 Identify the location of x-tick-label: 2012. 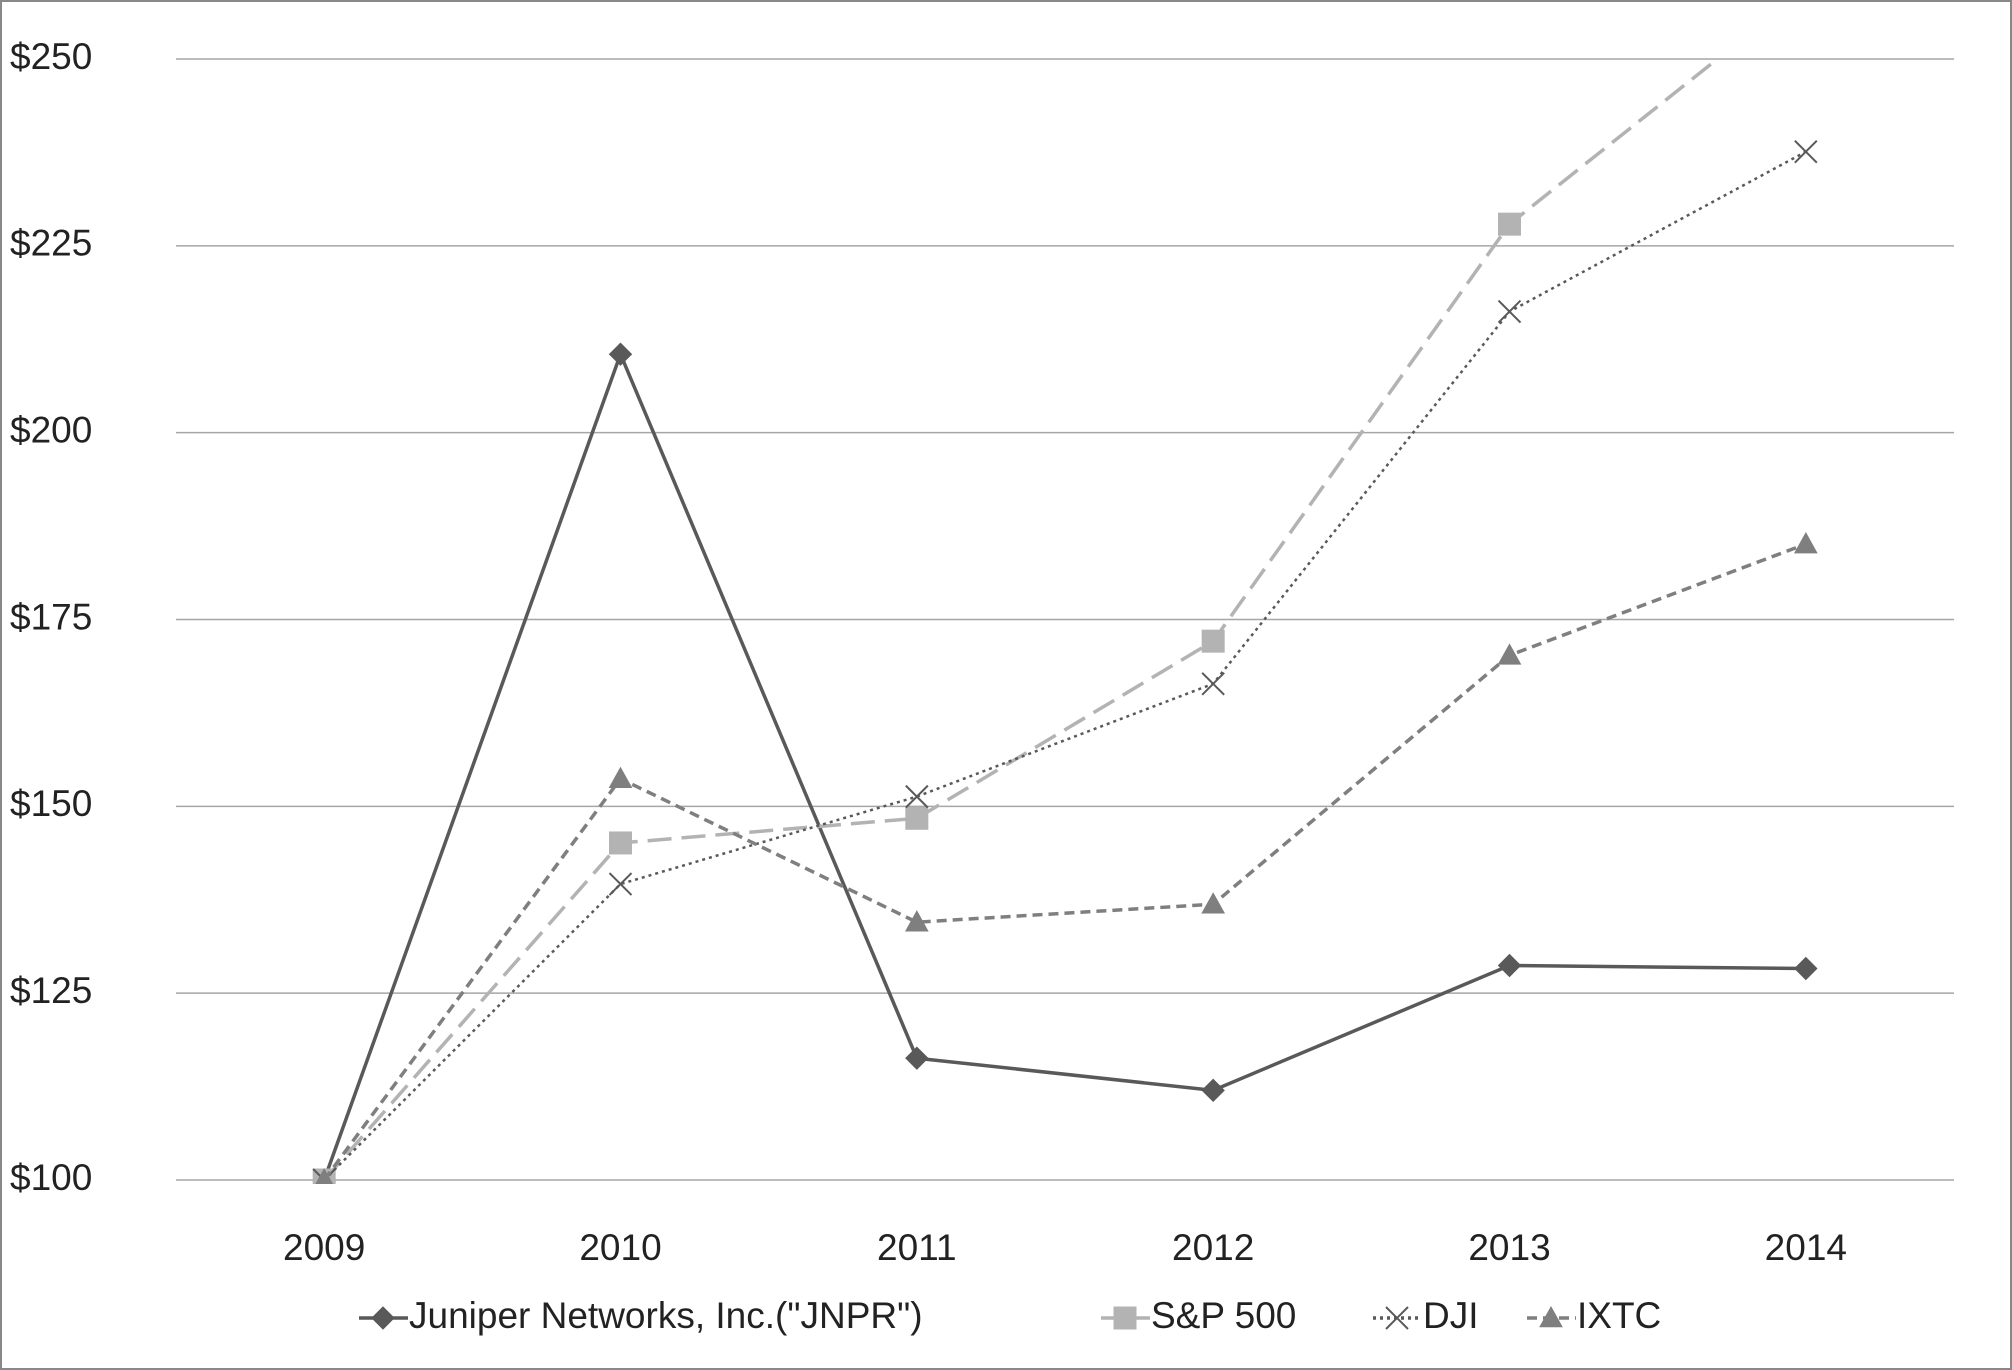
(1213, 1247).